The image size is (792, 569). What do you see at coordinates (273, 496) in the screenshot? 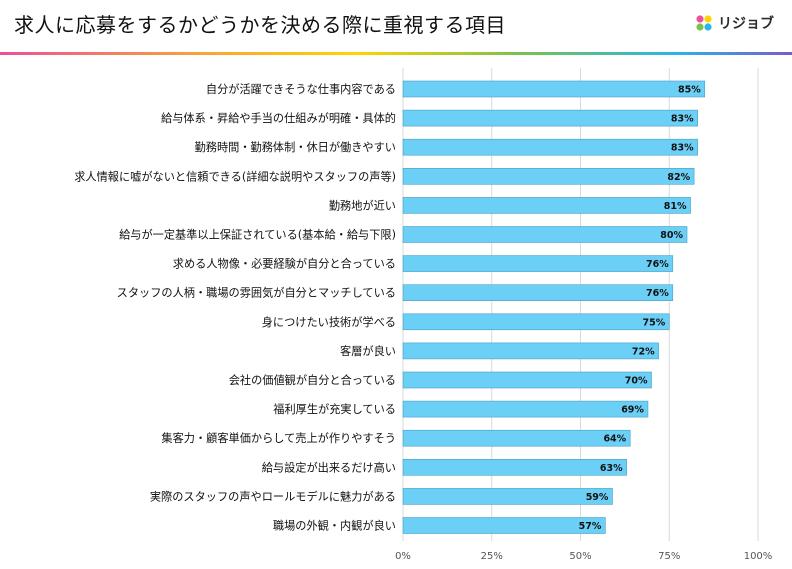
I see `category-label: 実際のスタッフの声やロールモデルに魅力がある` at bounding box center [273, 496].